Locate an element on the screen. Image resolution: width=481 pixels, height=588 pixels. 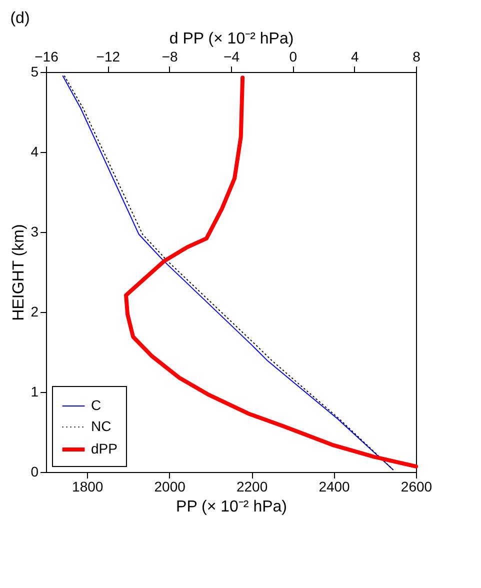
y-tick-label: 2 is located at coordinates (34, 312).